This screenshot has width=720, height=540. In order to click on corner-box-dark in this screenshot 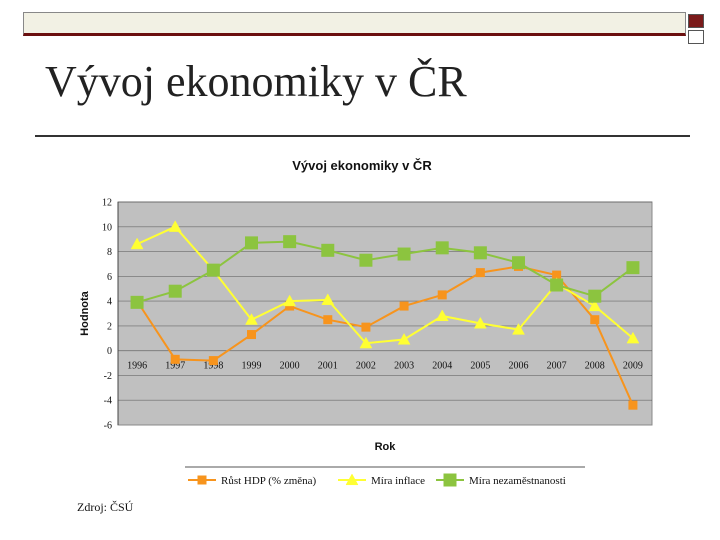, I will do `click(696, 21)`.